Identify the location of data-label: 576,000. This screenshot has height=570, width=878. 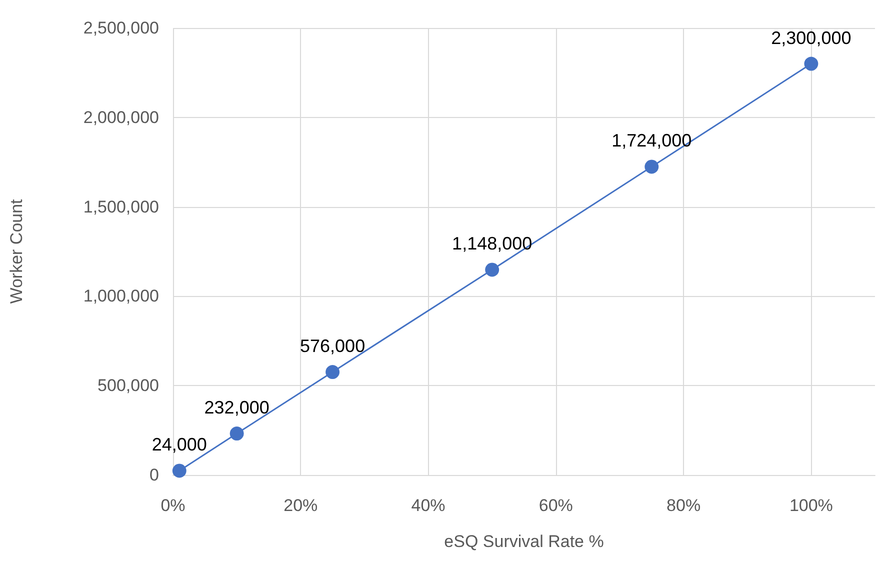
(333, 346).